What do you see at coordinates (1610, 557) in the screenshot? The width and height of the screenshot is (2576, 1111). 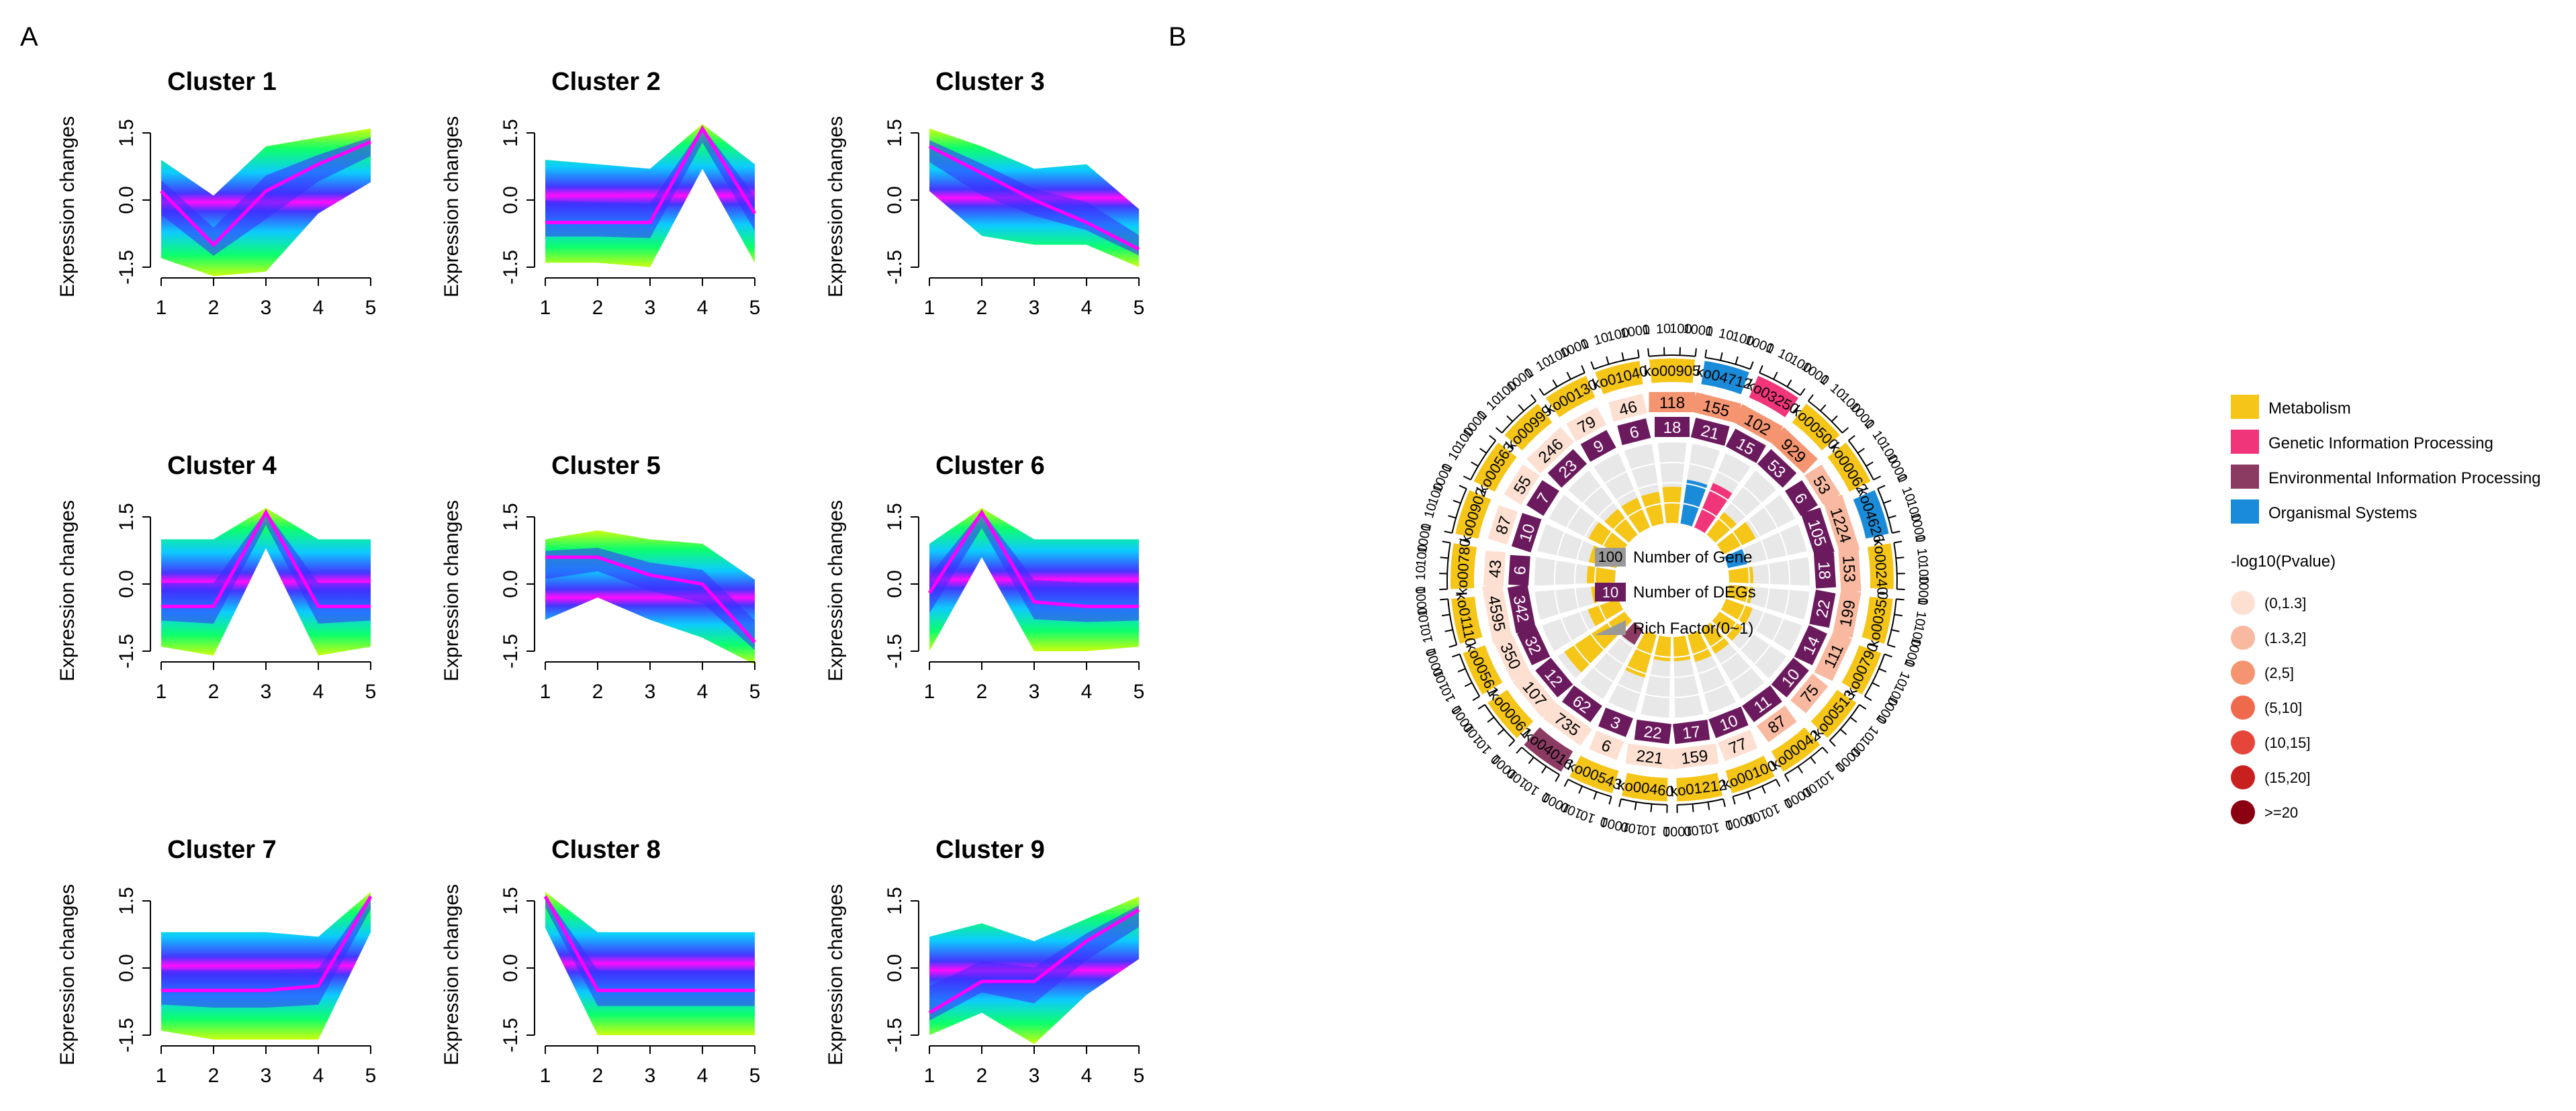 I see `inner-legend-gene-swatch` at bounding box center [1610, 557].